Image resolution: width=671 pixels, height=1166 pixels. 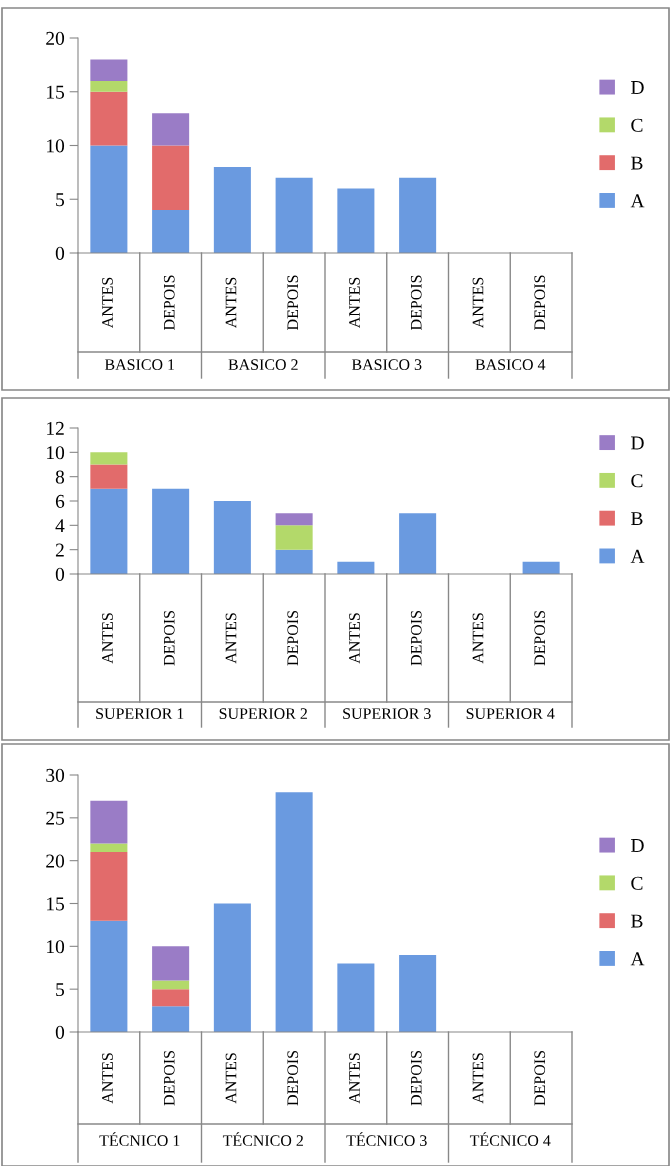 I want to click on text: BASICO 4, so click(x=510, y=364).